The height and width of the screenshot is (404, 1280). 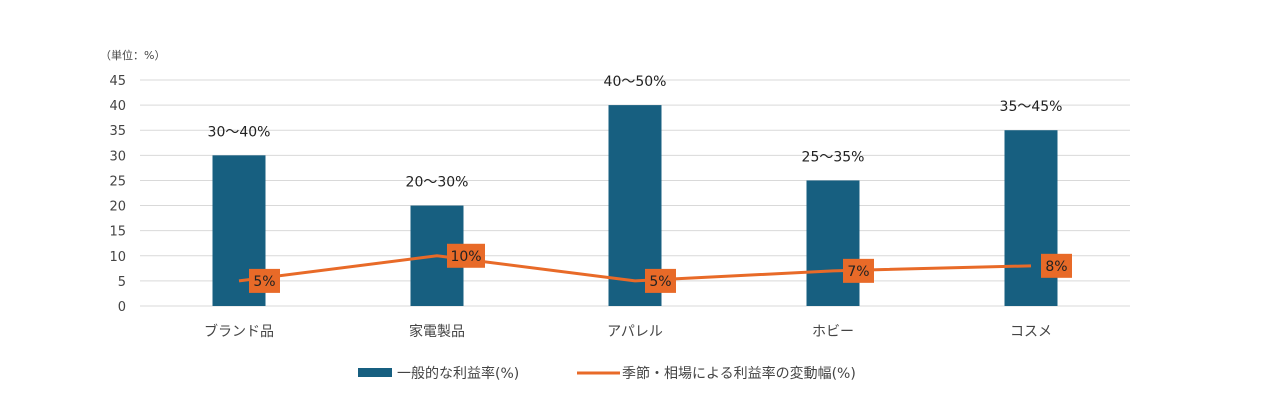 What do you see at coordinates (1031, 332) in the screenshot?
I see `x-tick-label: コスメ` at bounding box center [1031, 332].